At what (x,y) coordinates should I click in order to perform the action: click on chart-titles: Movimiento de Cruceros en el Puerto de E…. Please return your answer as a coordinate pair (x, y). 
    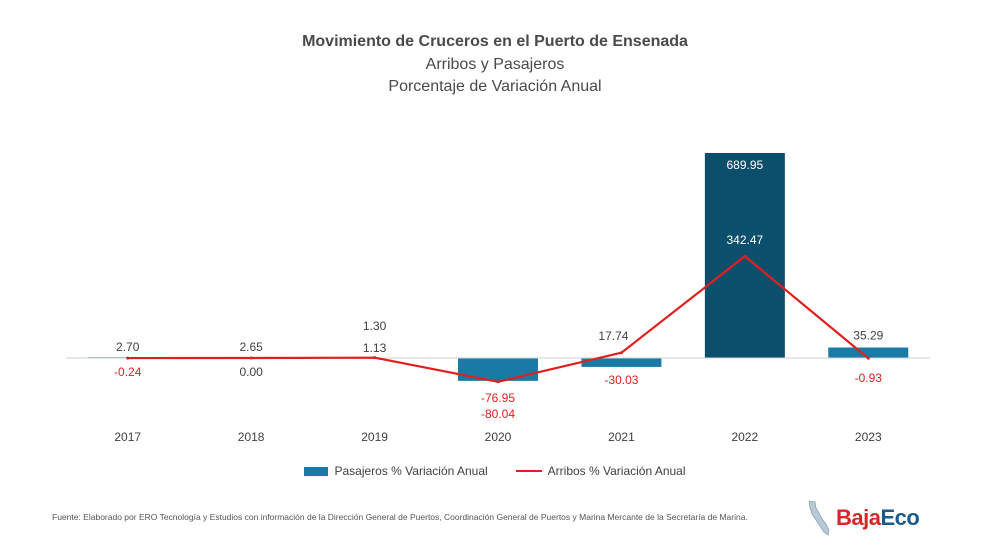
    Looking at the image, I should click on (495, 64).